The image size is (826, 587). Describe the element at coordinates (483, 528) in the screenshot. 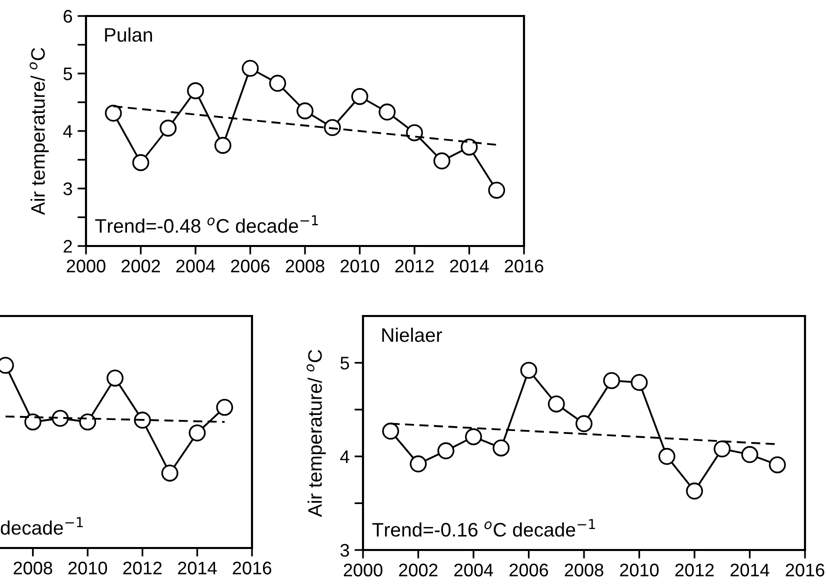

I see `annotation: Trend=-0.16 $^{o}$C decade$^{−1}$` at that location.